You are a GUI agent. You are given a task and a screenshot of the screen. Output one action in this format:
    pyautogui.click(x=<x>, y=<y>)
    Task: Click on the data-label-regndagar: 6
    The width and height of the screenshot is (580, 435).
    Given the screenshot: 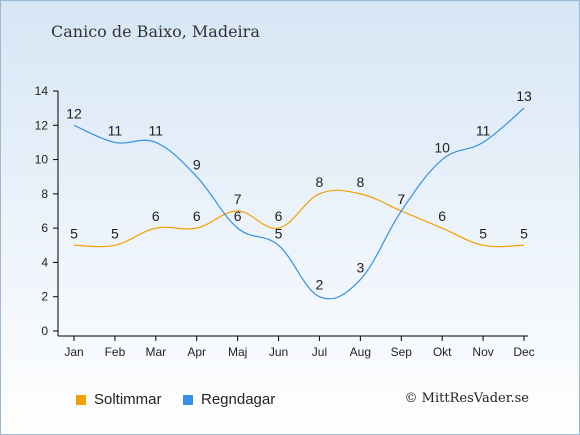 What is the action you would take?
    pyautogui.click(x=238, y=216)
    